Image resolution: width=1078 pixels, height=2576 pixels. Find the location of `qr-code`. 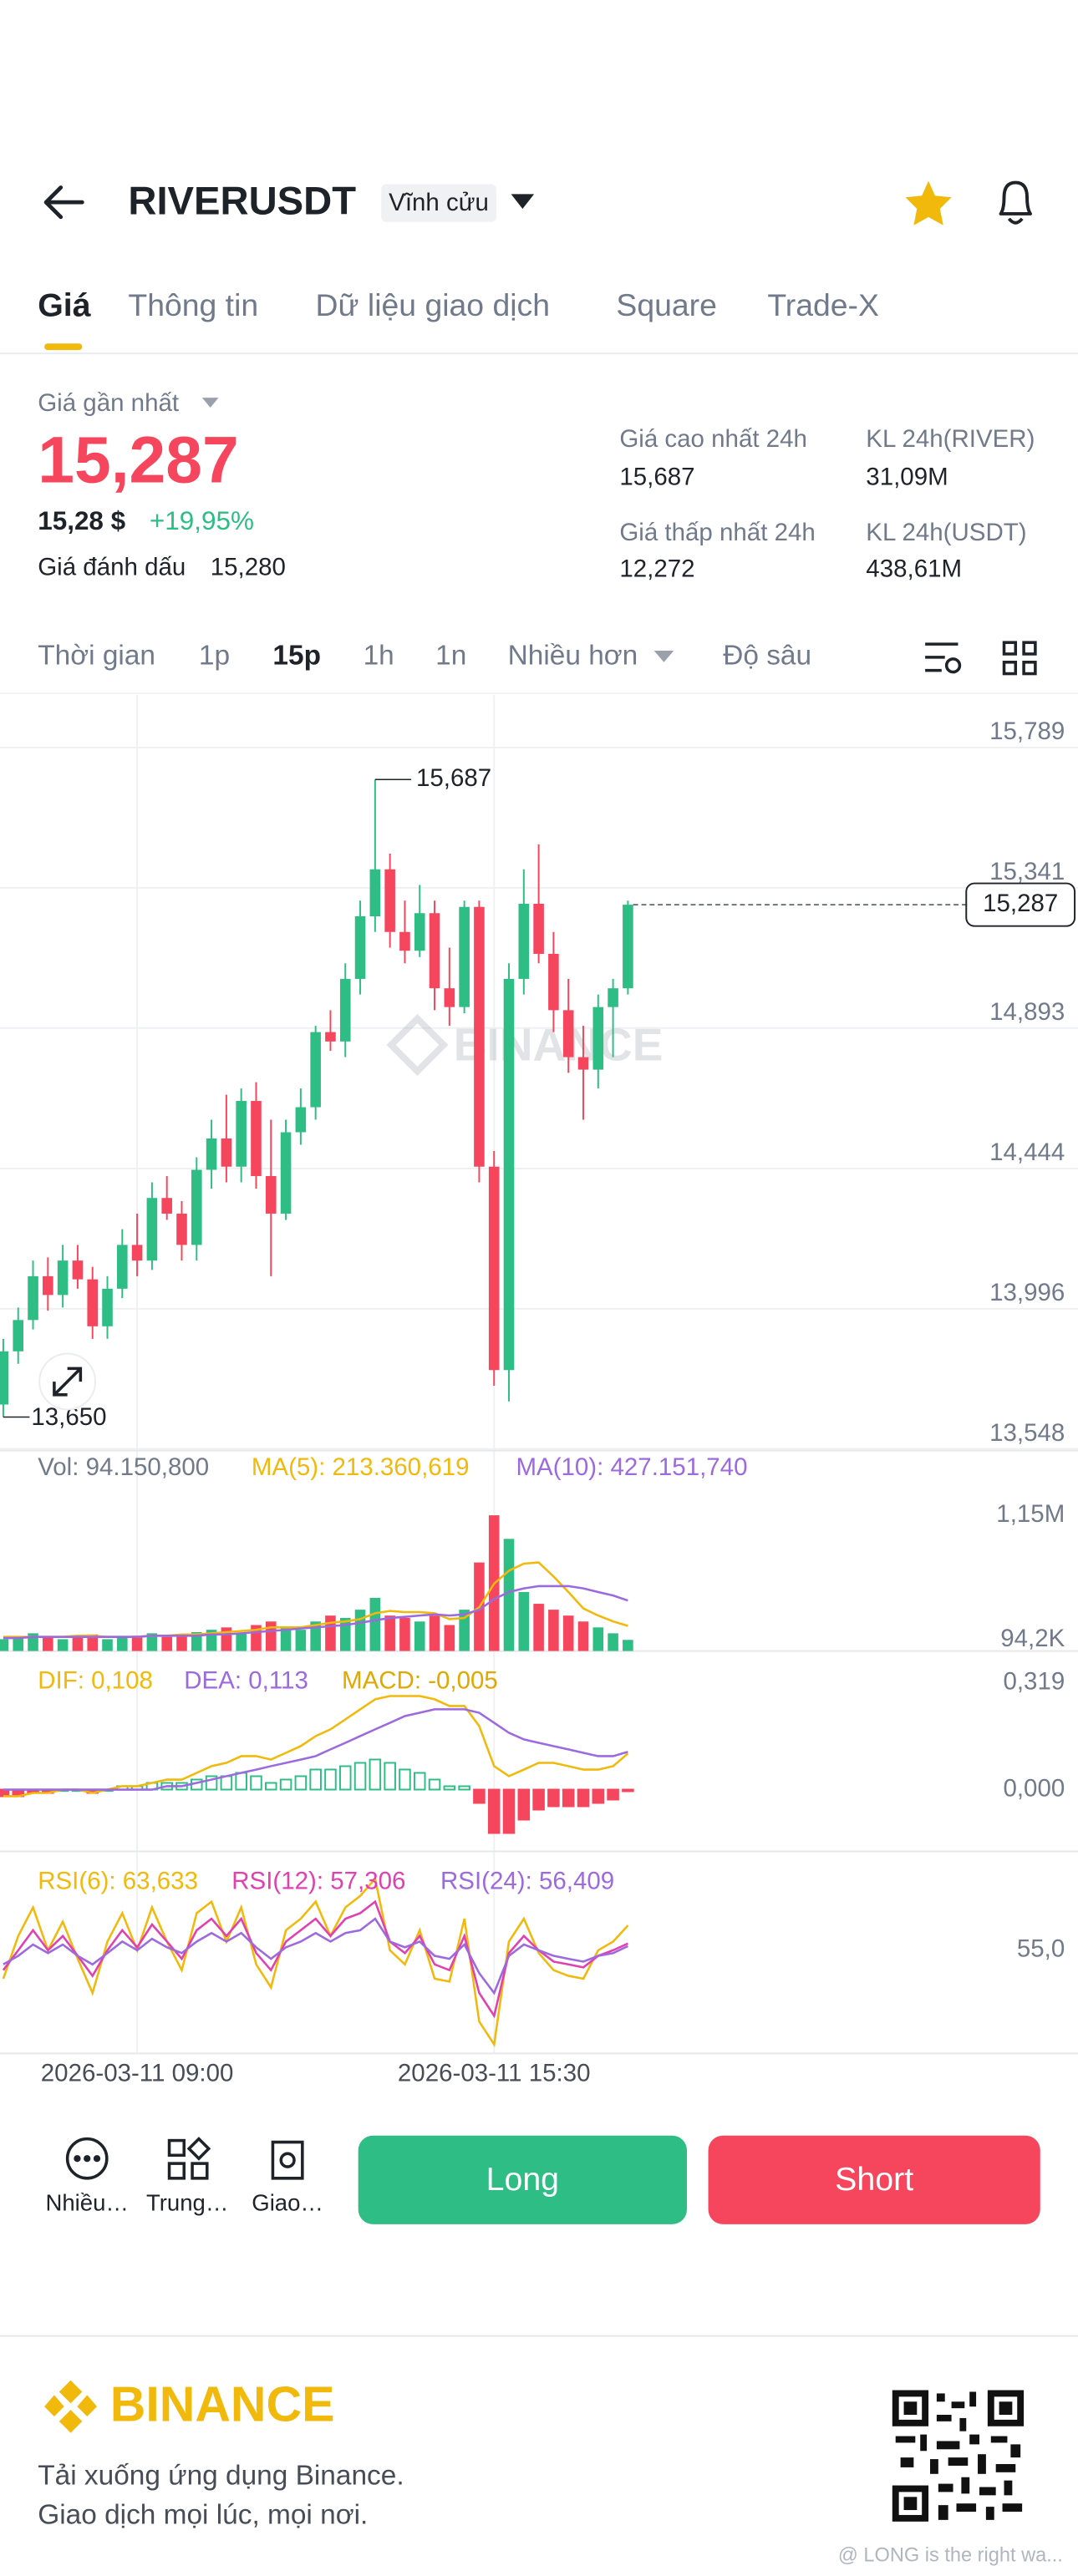

qr-code is located at coordinates (958, 2456).